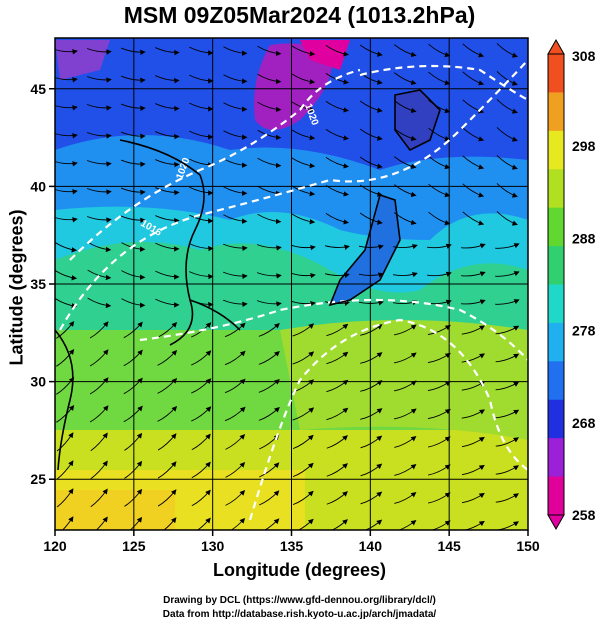 This screenshot has height=625, width=599. Describe the element at coordinates (584, 238) in the screenshot. I see `colorbar-tick-label: 288` at that location.